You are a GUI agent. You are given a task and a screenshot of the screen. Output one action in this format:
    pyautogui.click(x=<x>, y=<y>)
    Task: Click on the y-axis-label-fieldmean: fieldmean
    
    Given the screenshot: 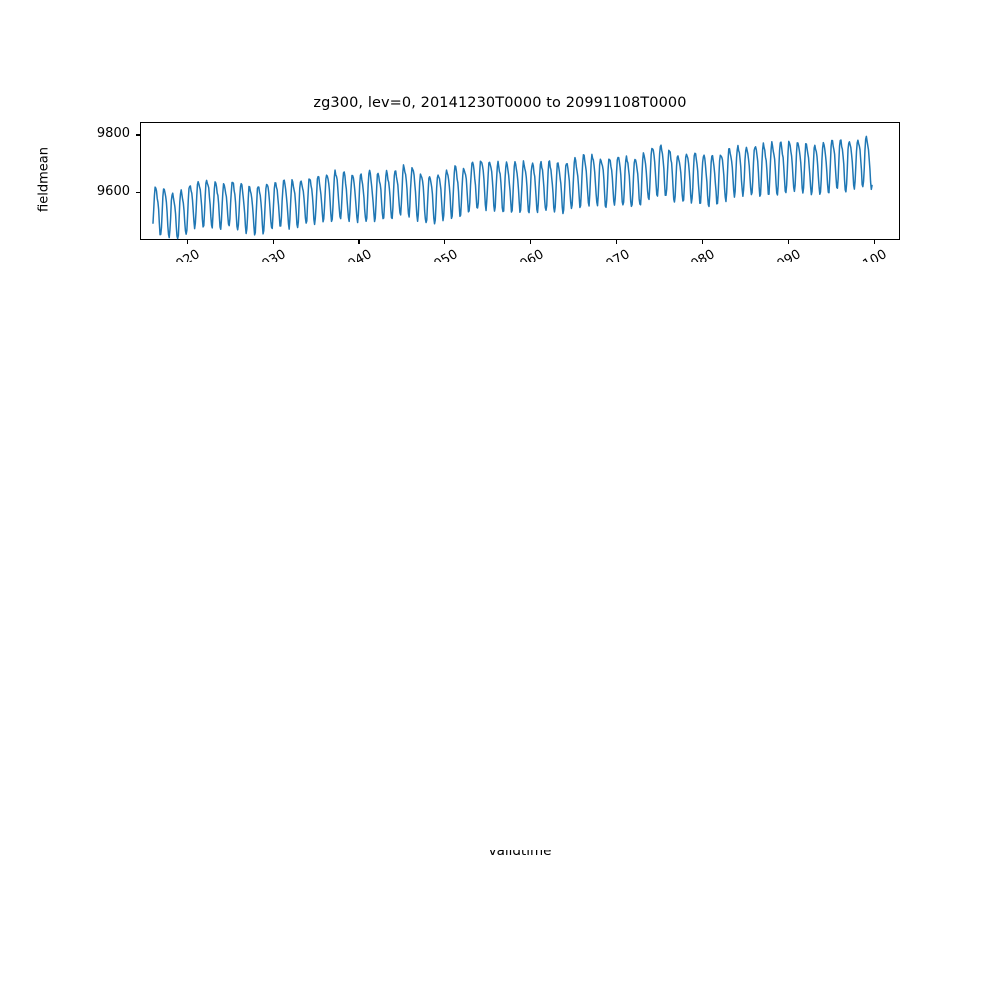 What is the action you would take?
    pyautogui.click(x=44, y=179)
    